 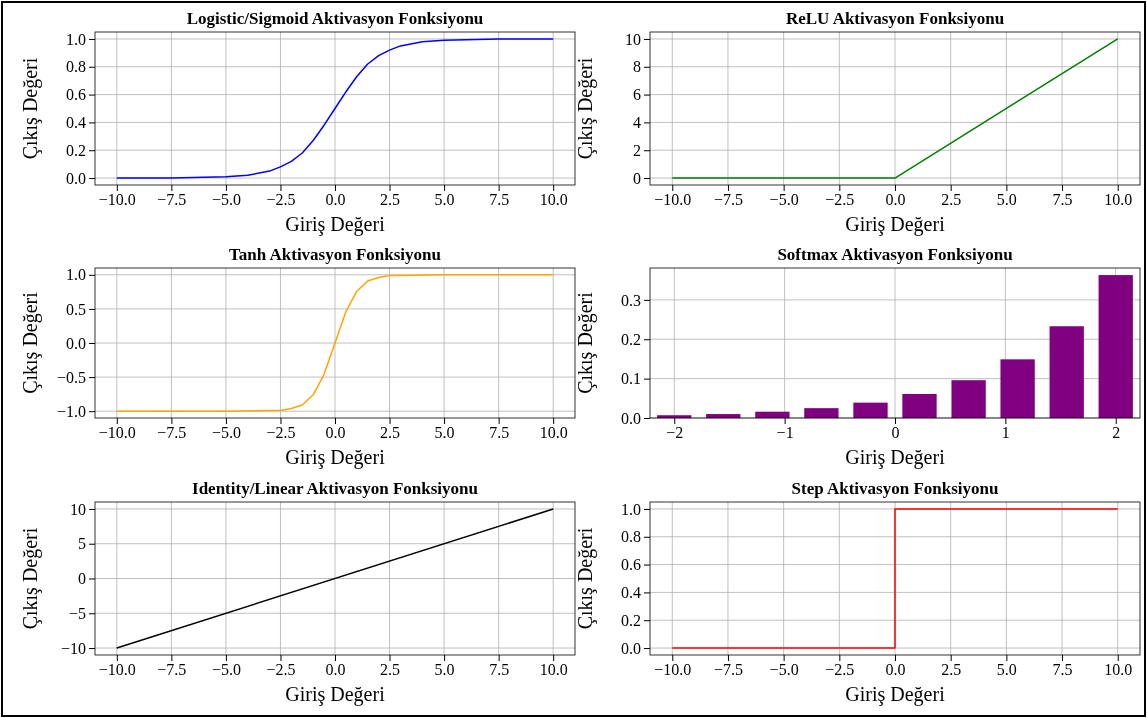 What do you see at coordinates (631, 379) in the screenshot?
I see `y-tick-label: 0.1` at bounding box center [631, 379].